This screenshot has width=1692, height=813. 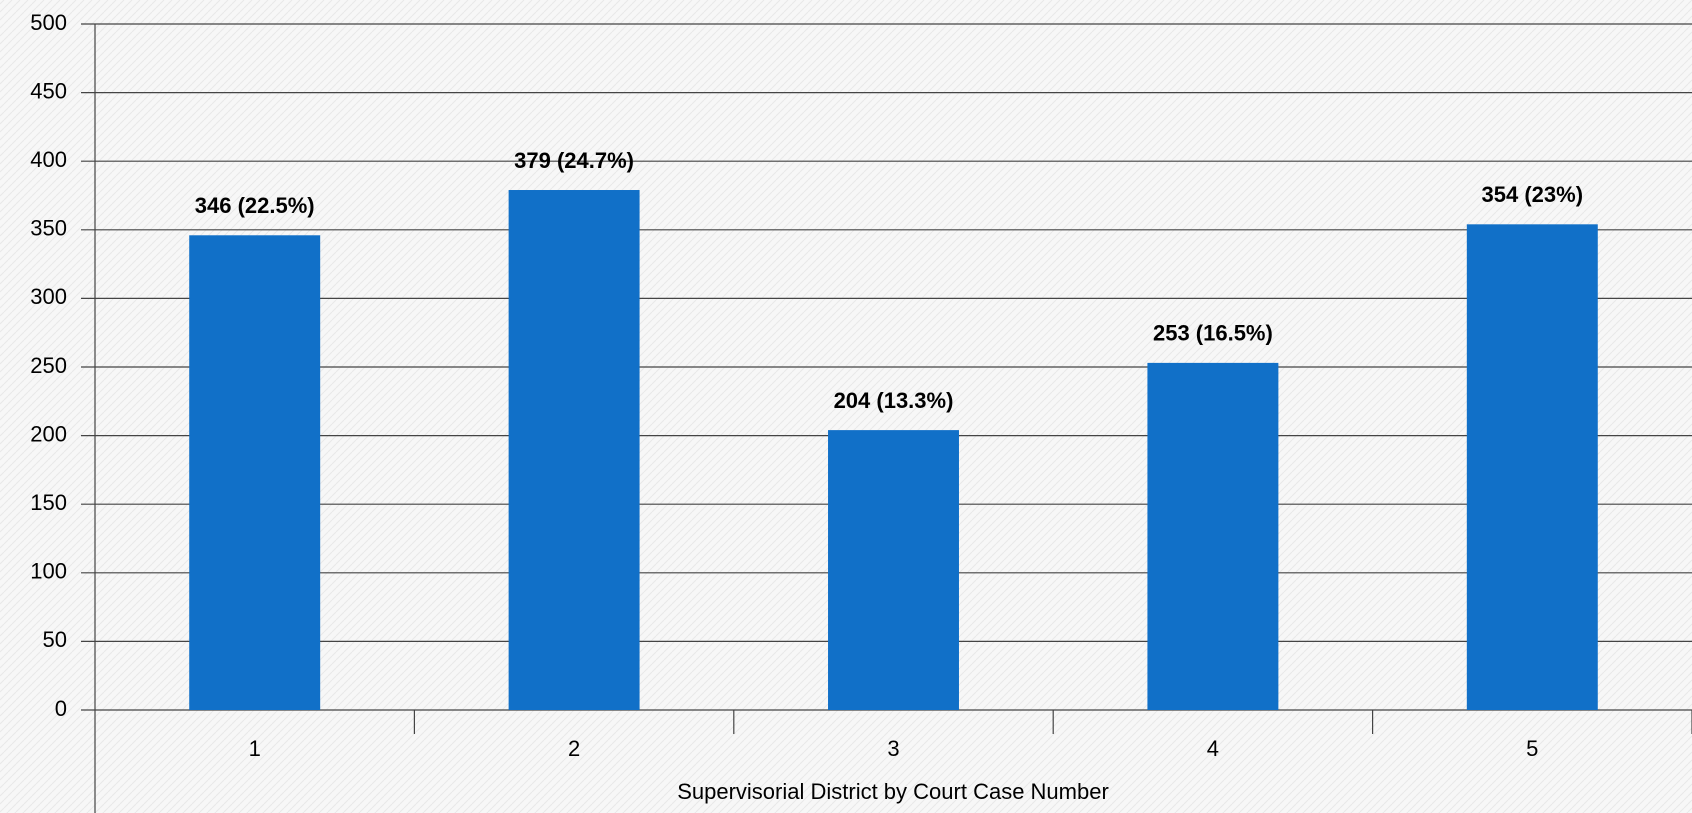 What do you see at coordinates (55, 639) in the screenshot?
I see `y-tick-label: 50` at bounding box center [55, 639].